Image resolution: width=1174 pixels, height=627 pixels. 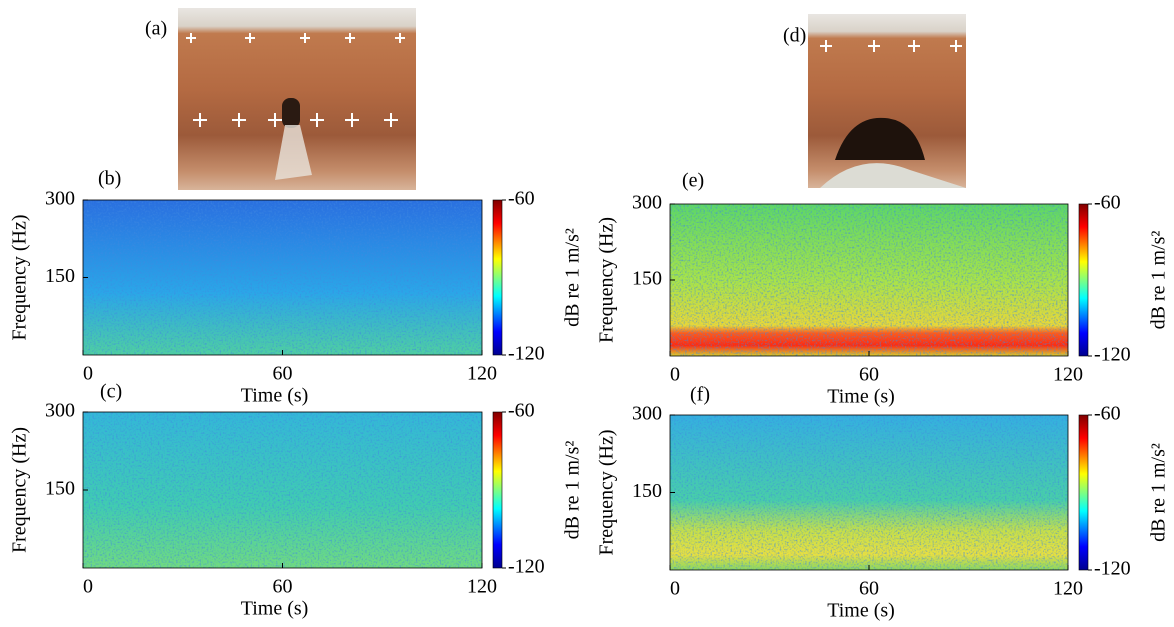 What do you see at coordinates (887, 101) in the screenshot?
I see `photo-d` at bounding box center [887, 101].